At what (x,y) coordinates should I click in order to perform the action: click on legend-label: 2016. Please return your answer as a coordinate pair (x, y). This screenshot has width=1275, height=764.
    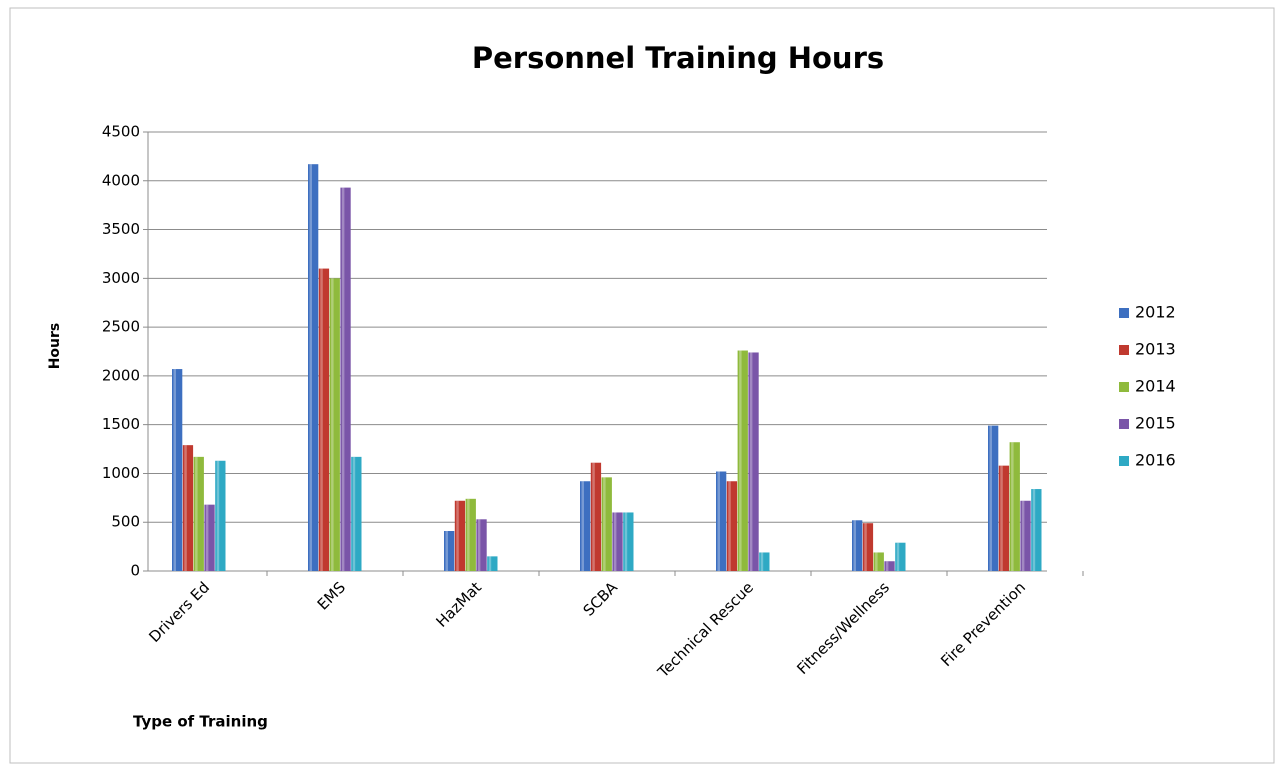
    Looking at the image, I should click on (1155, 460).